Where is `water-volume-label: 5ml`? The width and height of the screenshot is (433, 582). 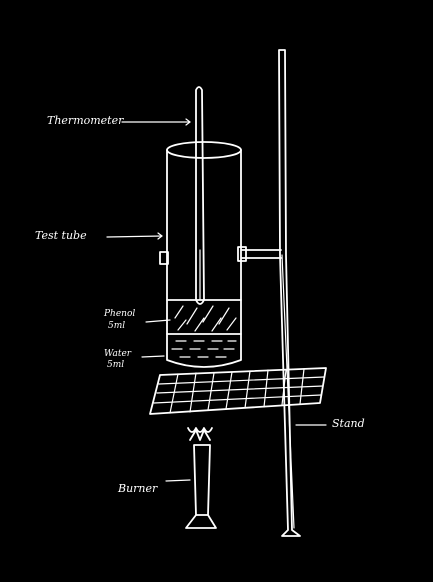
water-volume-label: 5ml is located at coordinates (116, 365).